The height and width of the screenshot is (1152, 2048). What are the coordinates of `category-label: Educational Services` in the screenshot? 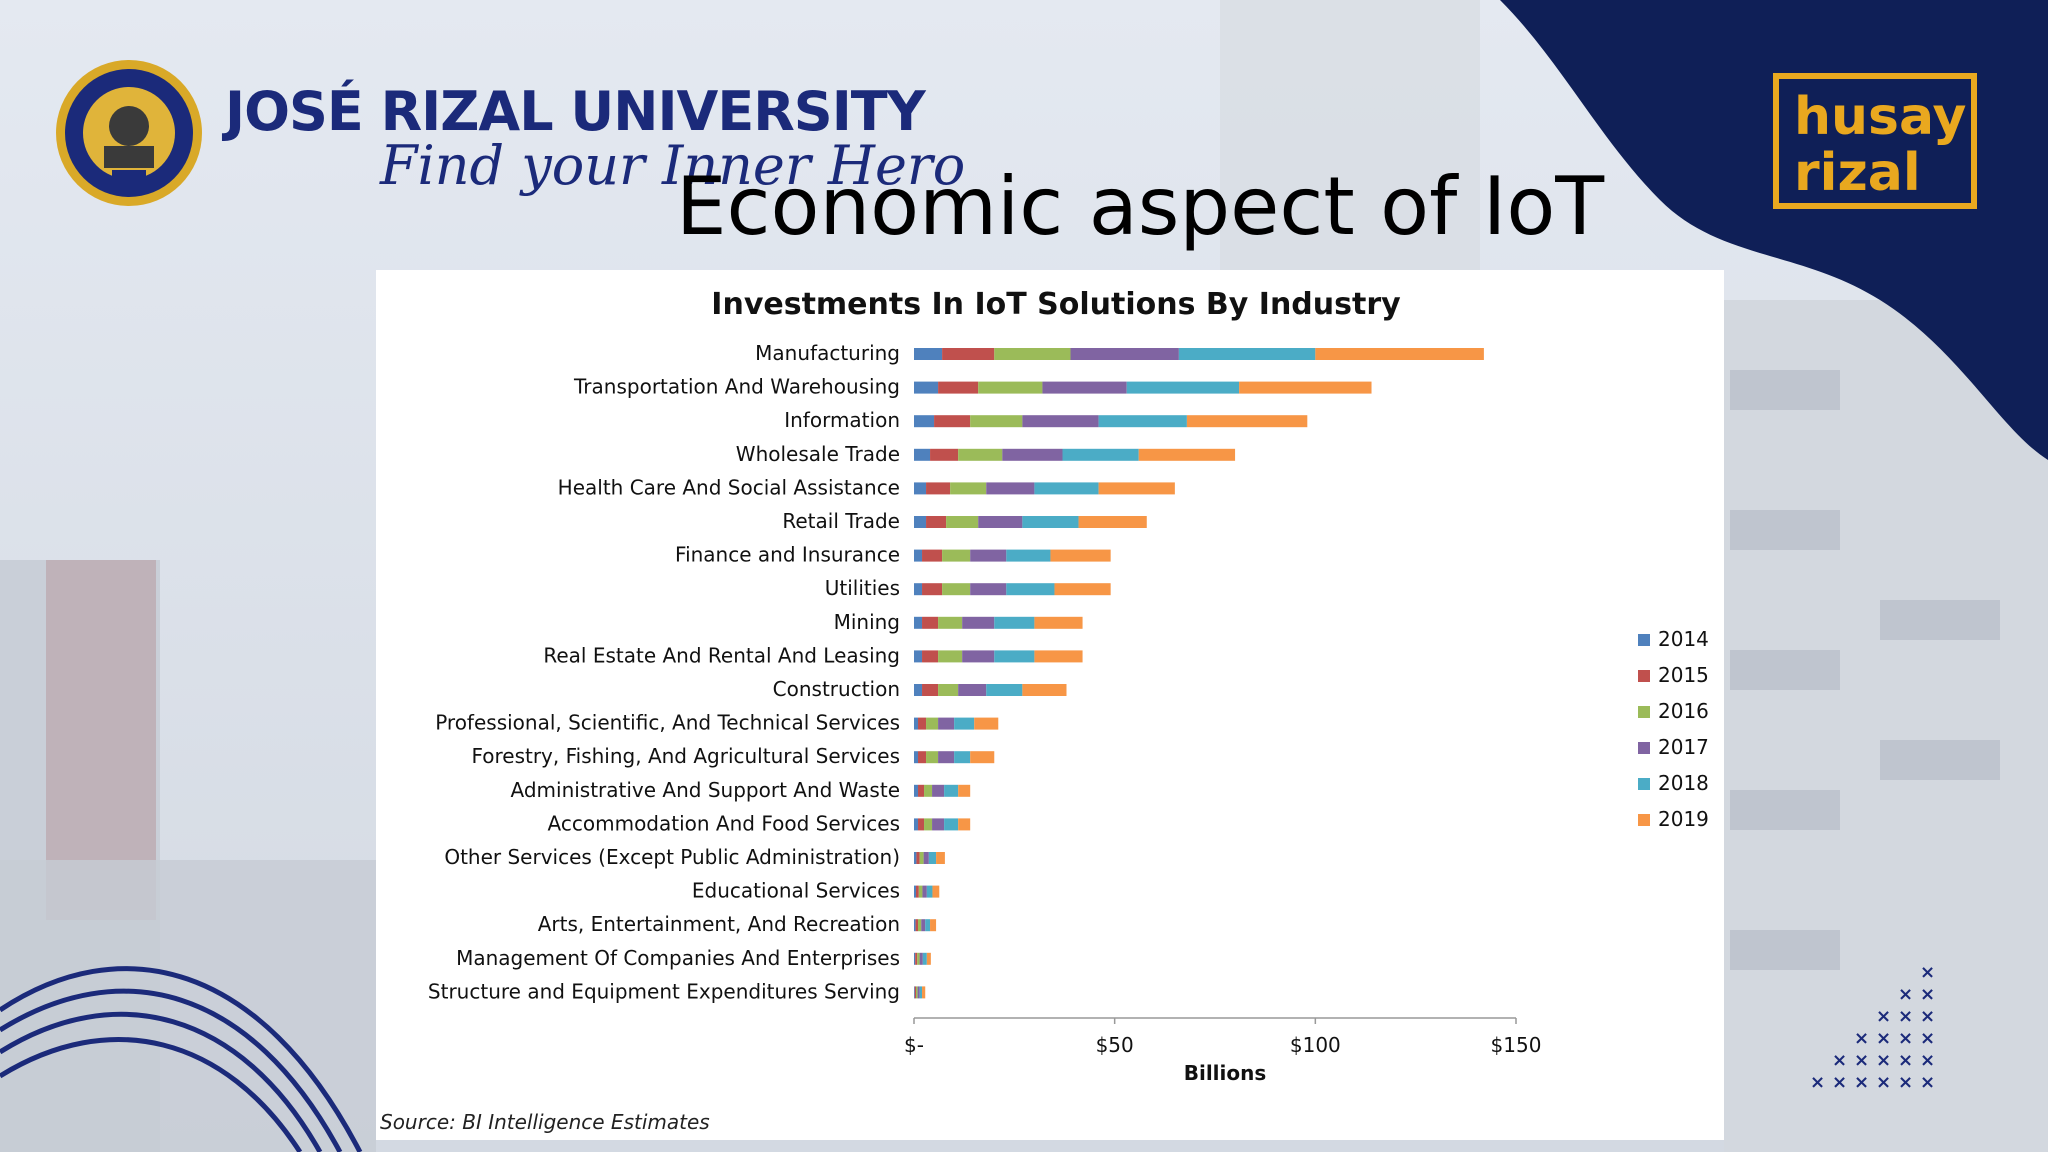 It's located at (796, 891).